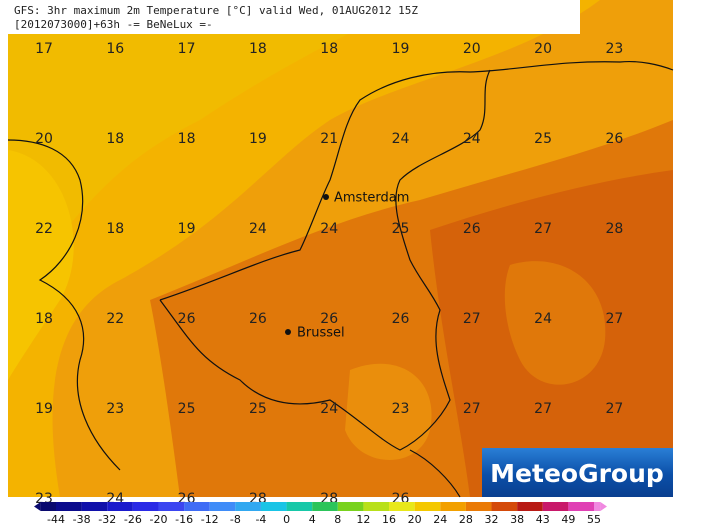  What do you see at coordinates (321, 333) in the screenshot?
I see `city-label: Brussel` at bounding box center [321, 333].